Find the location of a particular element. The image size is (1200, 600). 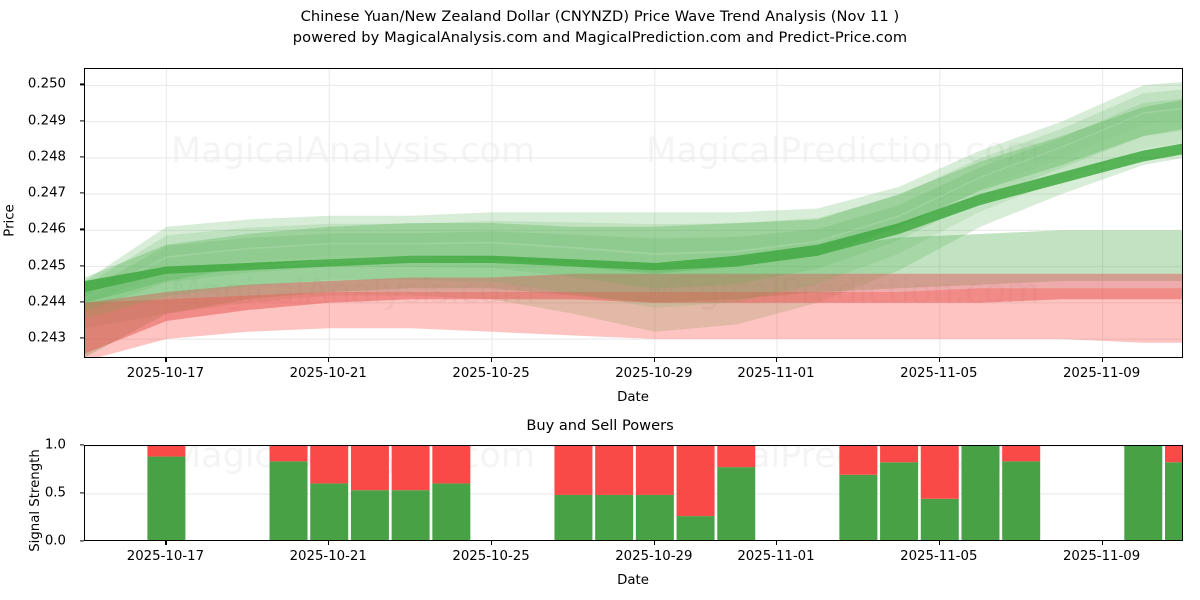

price-x-tick-label: 2025-10-21 is located at coordinates (328, 373).